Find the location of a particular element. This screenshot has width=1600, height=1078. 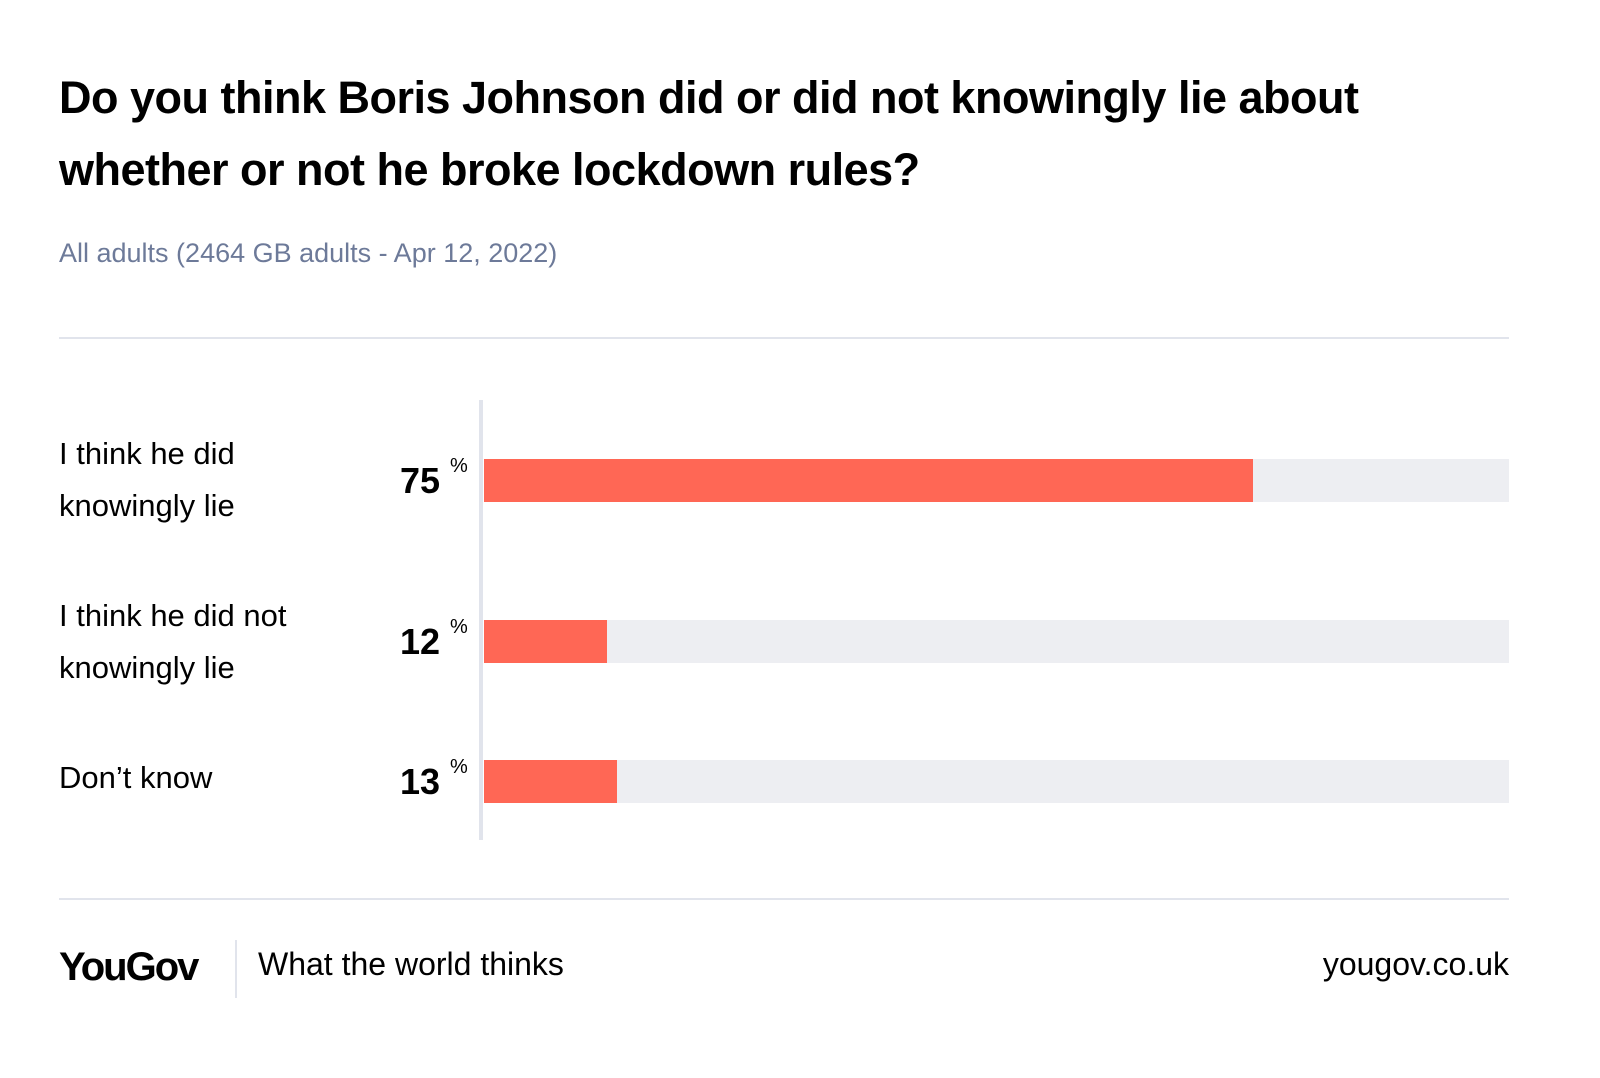

footer-separator is located at coordinates (236, 969).